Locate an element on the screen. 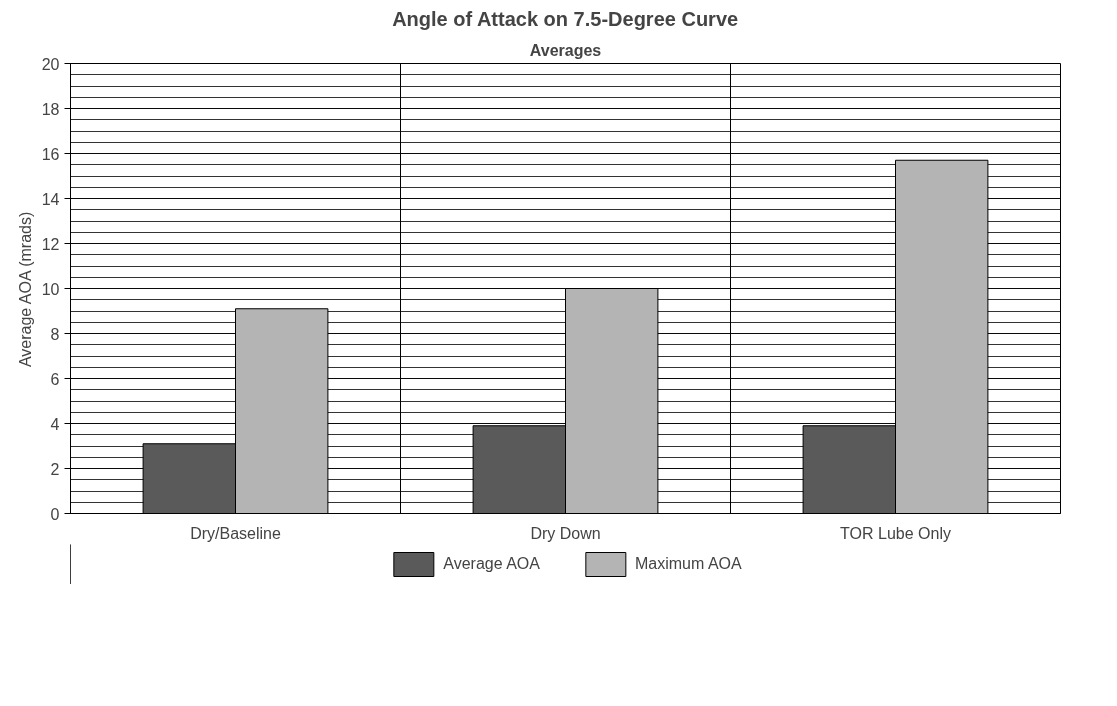  y-tick-label: 4 is located at coordinates (55, 424).